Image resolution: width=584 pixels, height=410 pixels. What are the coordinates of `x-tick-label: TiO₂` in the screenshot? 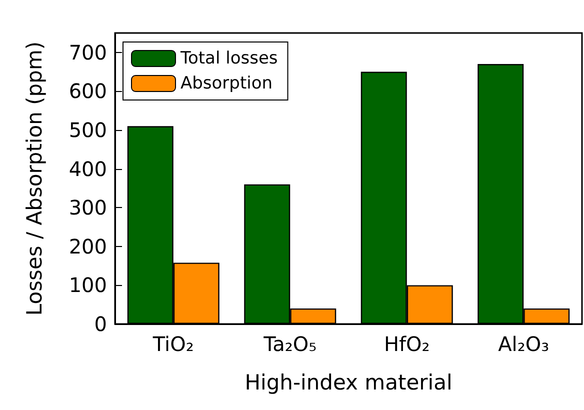 It's located at (173, 344).